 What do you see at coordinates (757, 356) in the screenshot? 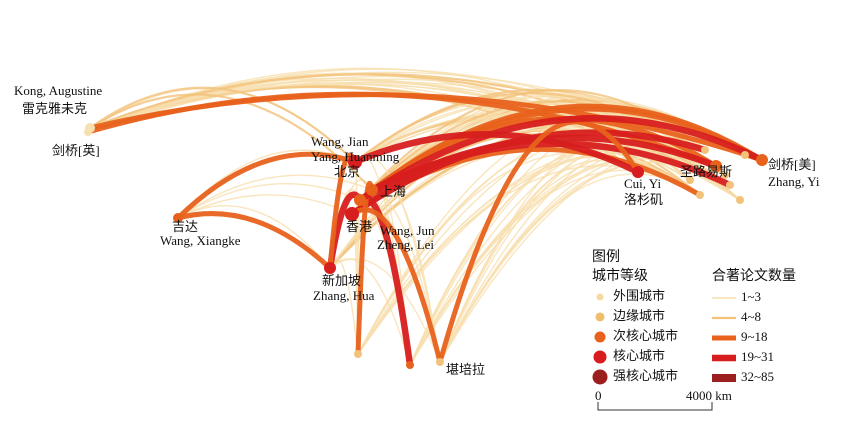
I see `legend-label: 19~31` at bounding box center [757, 356].